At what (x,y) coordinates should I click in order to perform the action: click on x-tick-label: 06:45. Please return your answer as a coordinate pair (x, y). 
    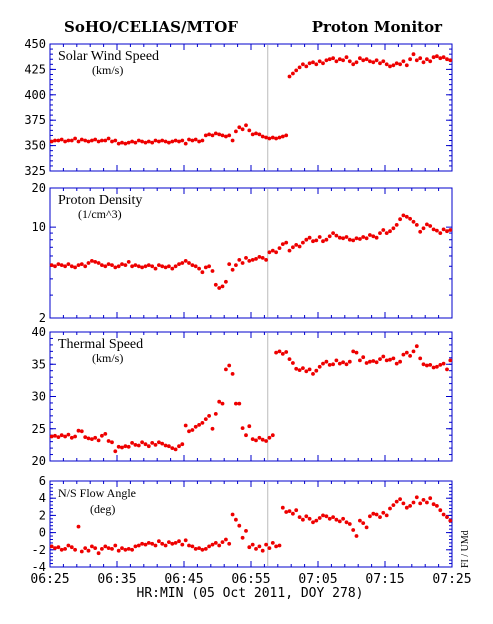
    Looking at the image, I should click on (183, 579).